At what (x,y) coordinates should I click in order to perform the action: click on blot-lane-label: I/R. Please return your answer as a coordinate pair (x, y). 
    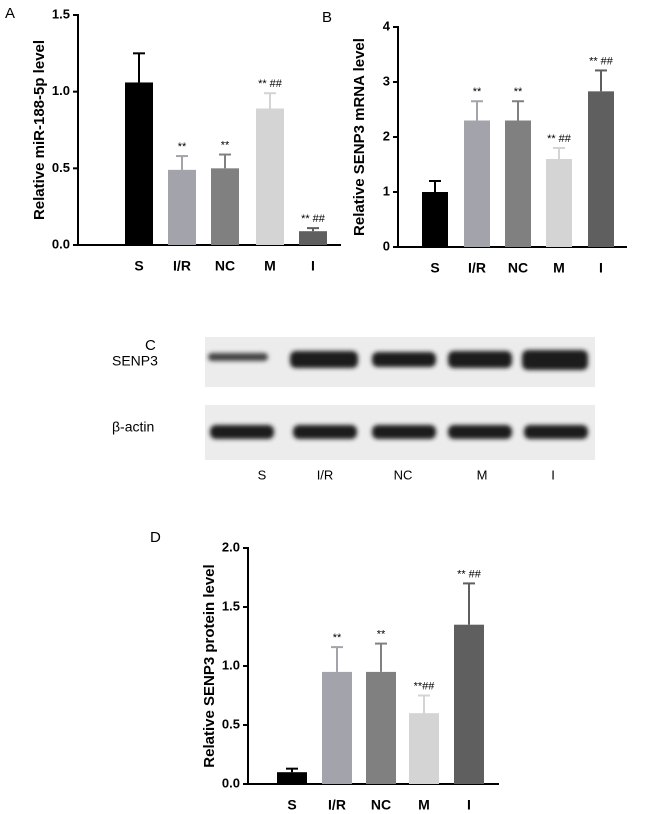
    Looking at the image, I should click on (325, 474).